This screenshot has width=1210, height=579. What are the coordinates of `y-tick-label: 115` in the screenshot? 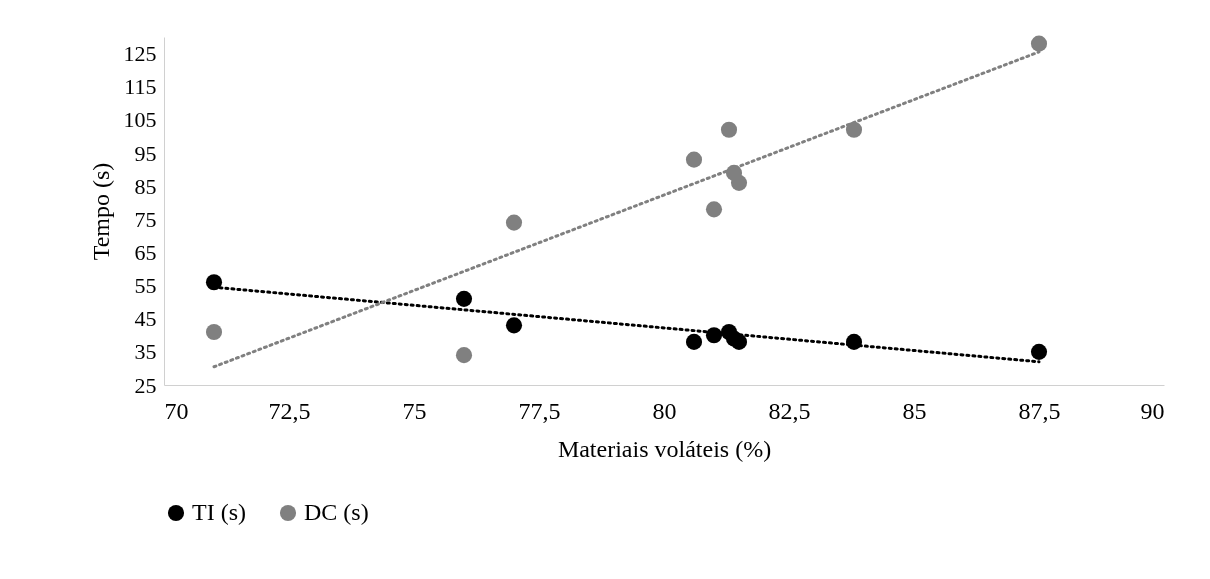 It's located at (140, 87).